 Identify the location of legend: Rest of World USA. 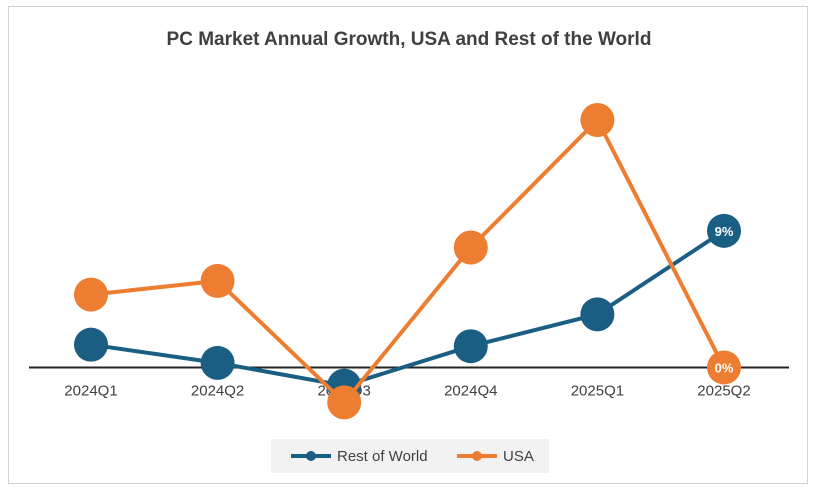
(410, 456).